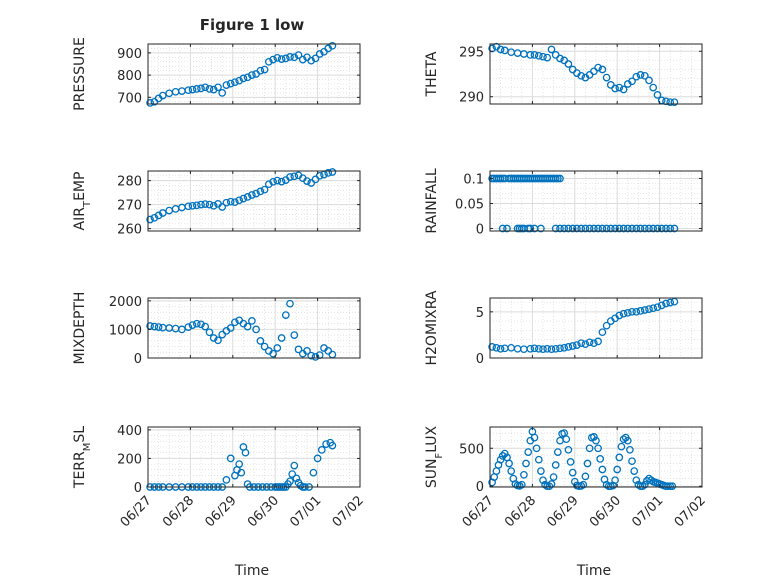  Describe the element at coordinates (129, 230) in the screenshot. I see `y-tick-label: 260` at that location.